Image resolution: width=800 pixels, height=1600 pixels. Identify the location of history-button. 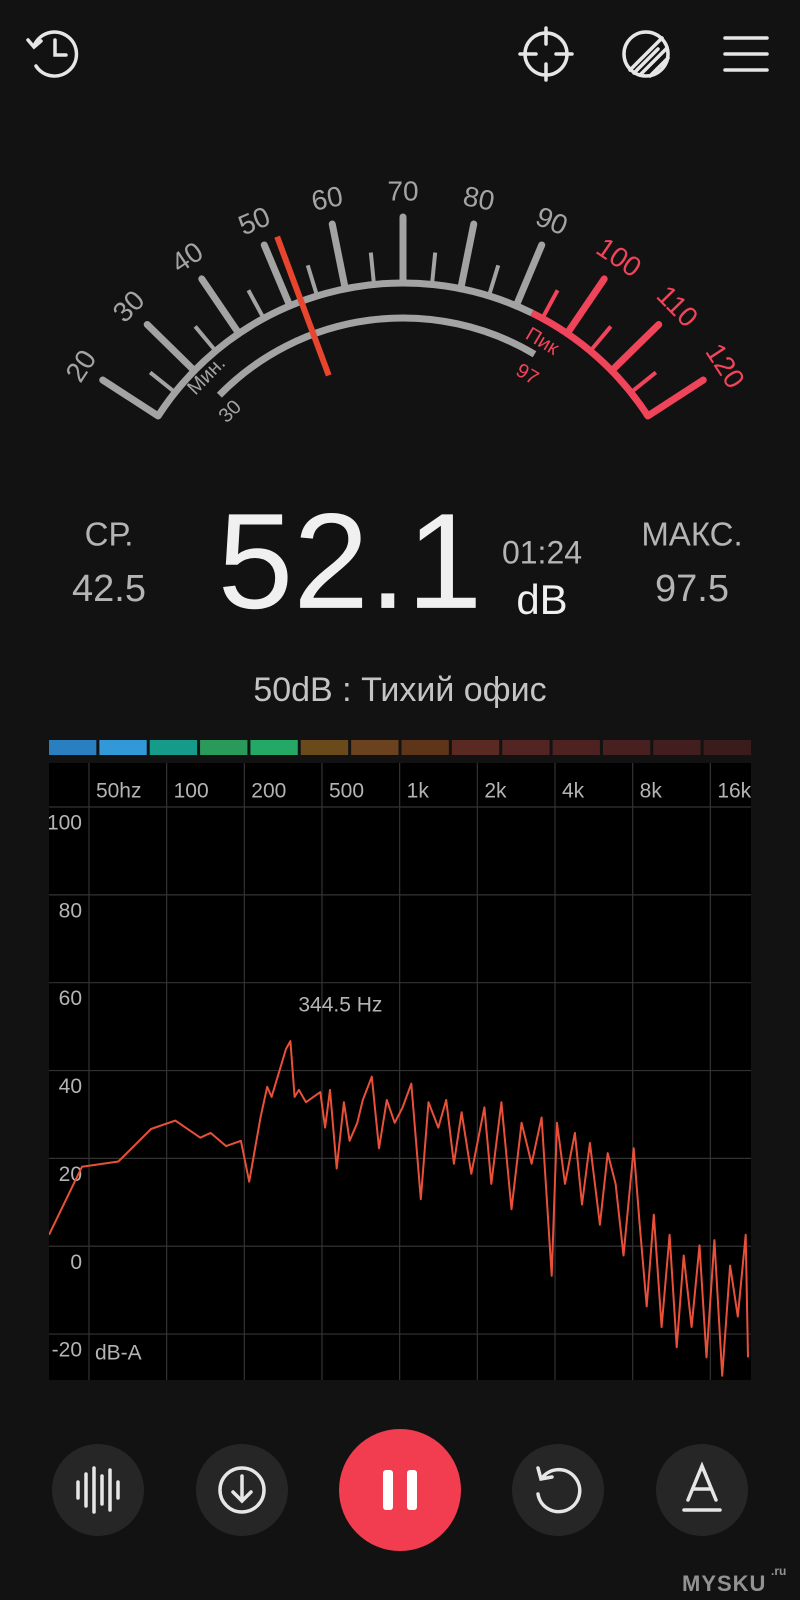
(52, 54).